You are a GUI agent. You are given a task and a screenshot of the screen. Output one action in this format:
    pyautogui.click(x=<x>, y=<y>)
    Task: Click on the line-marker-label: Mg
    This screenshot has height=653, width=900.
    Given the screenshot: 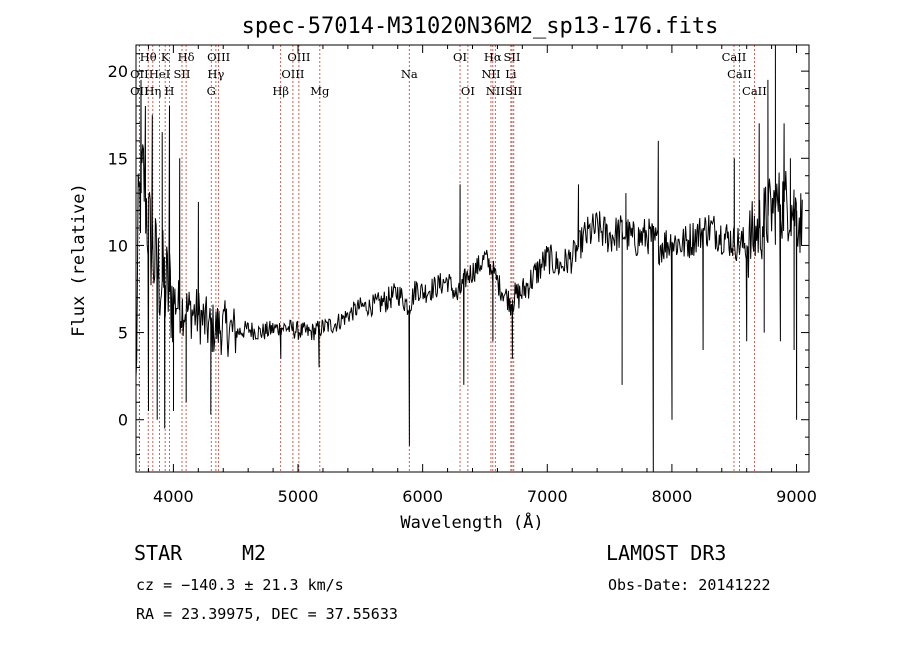 What is the action you would take?
    pyautogui.click(x=320, y=91)
    